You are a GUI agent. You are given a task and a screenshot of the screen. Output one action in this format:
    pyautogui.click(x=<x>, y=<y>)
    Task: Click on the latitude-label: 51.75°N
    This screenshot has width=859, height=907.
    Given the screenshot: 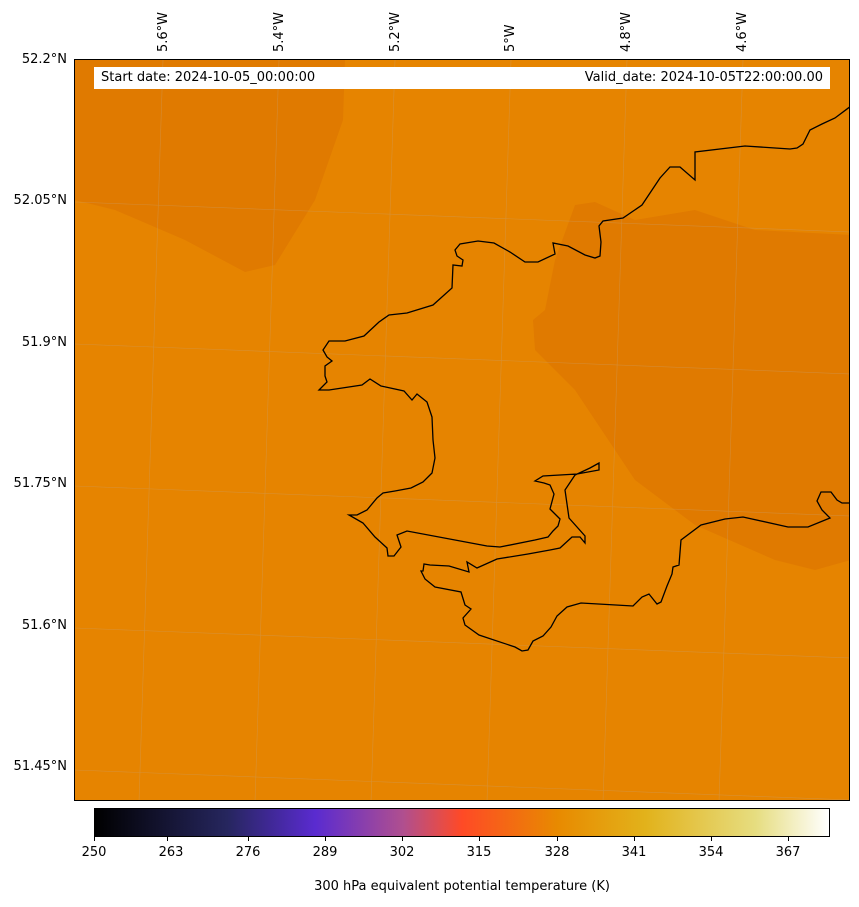 What is the action you would take?
    pyautogui.click(x=40, y=483)
    